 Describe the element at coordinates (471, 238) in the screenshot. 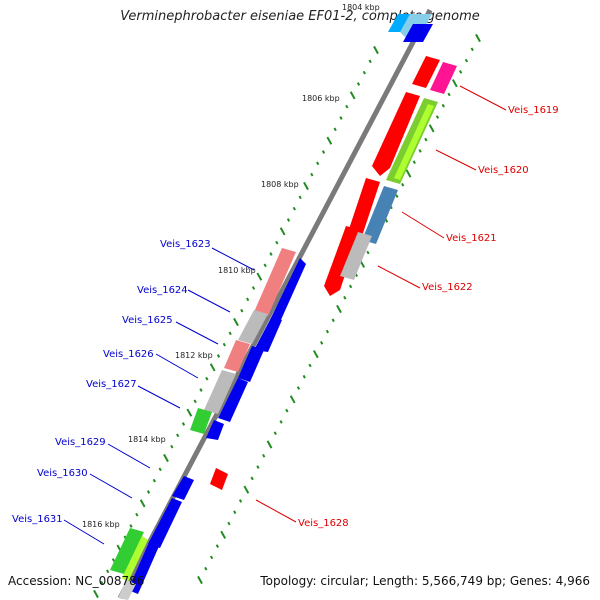

I see `gene-label-veis-1621: Veis_1621` at that location.